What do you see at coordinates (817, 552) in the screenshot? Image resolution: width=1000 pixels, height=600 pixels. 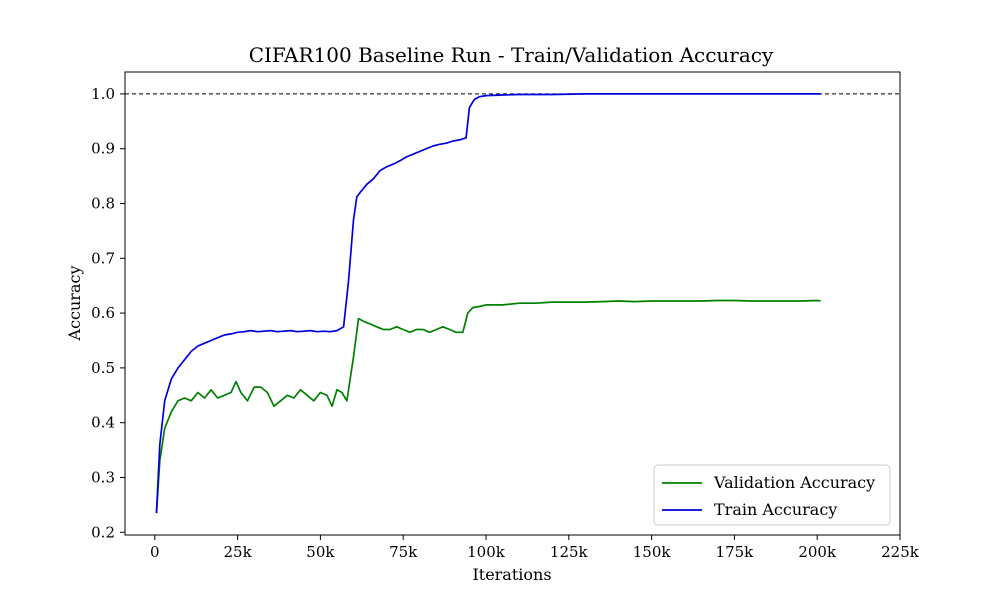 I see `x-tick-label: 200k` at bounding box center [817, 552].